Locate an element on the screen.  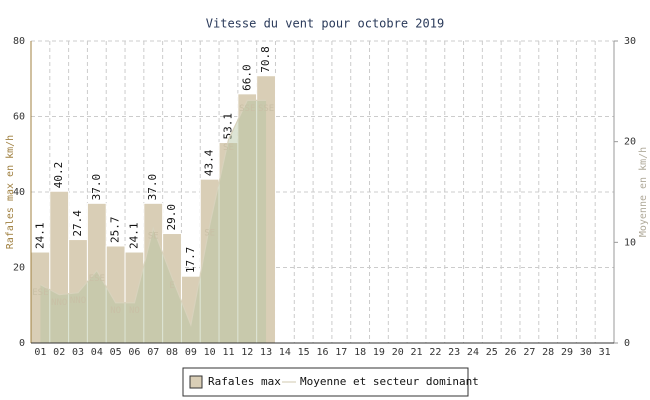
x-tick-label: 01 is located at coordinates (40, 352).